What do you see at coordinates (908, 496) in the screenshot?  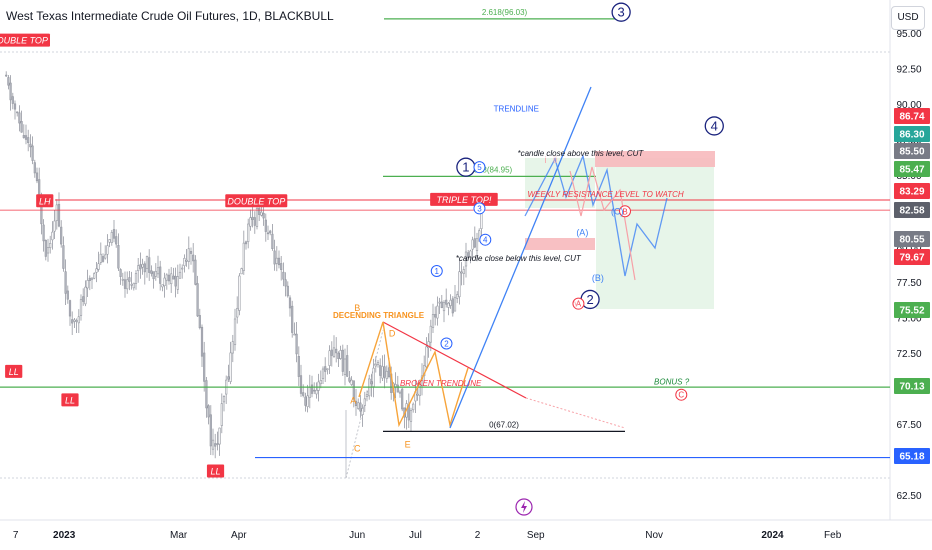 I see `y-tick-label: 62.50` at bounding box center [908, 496].